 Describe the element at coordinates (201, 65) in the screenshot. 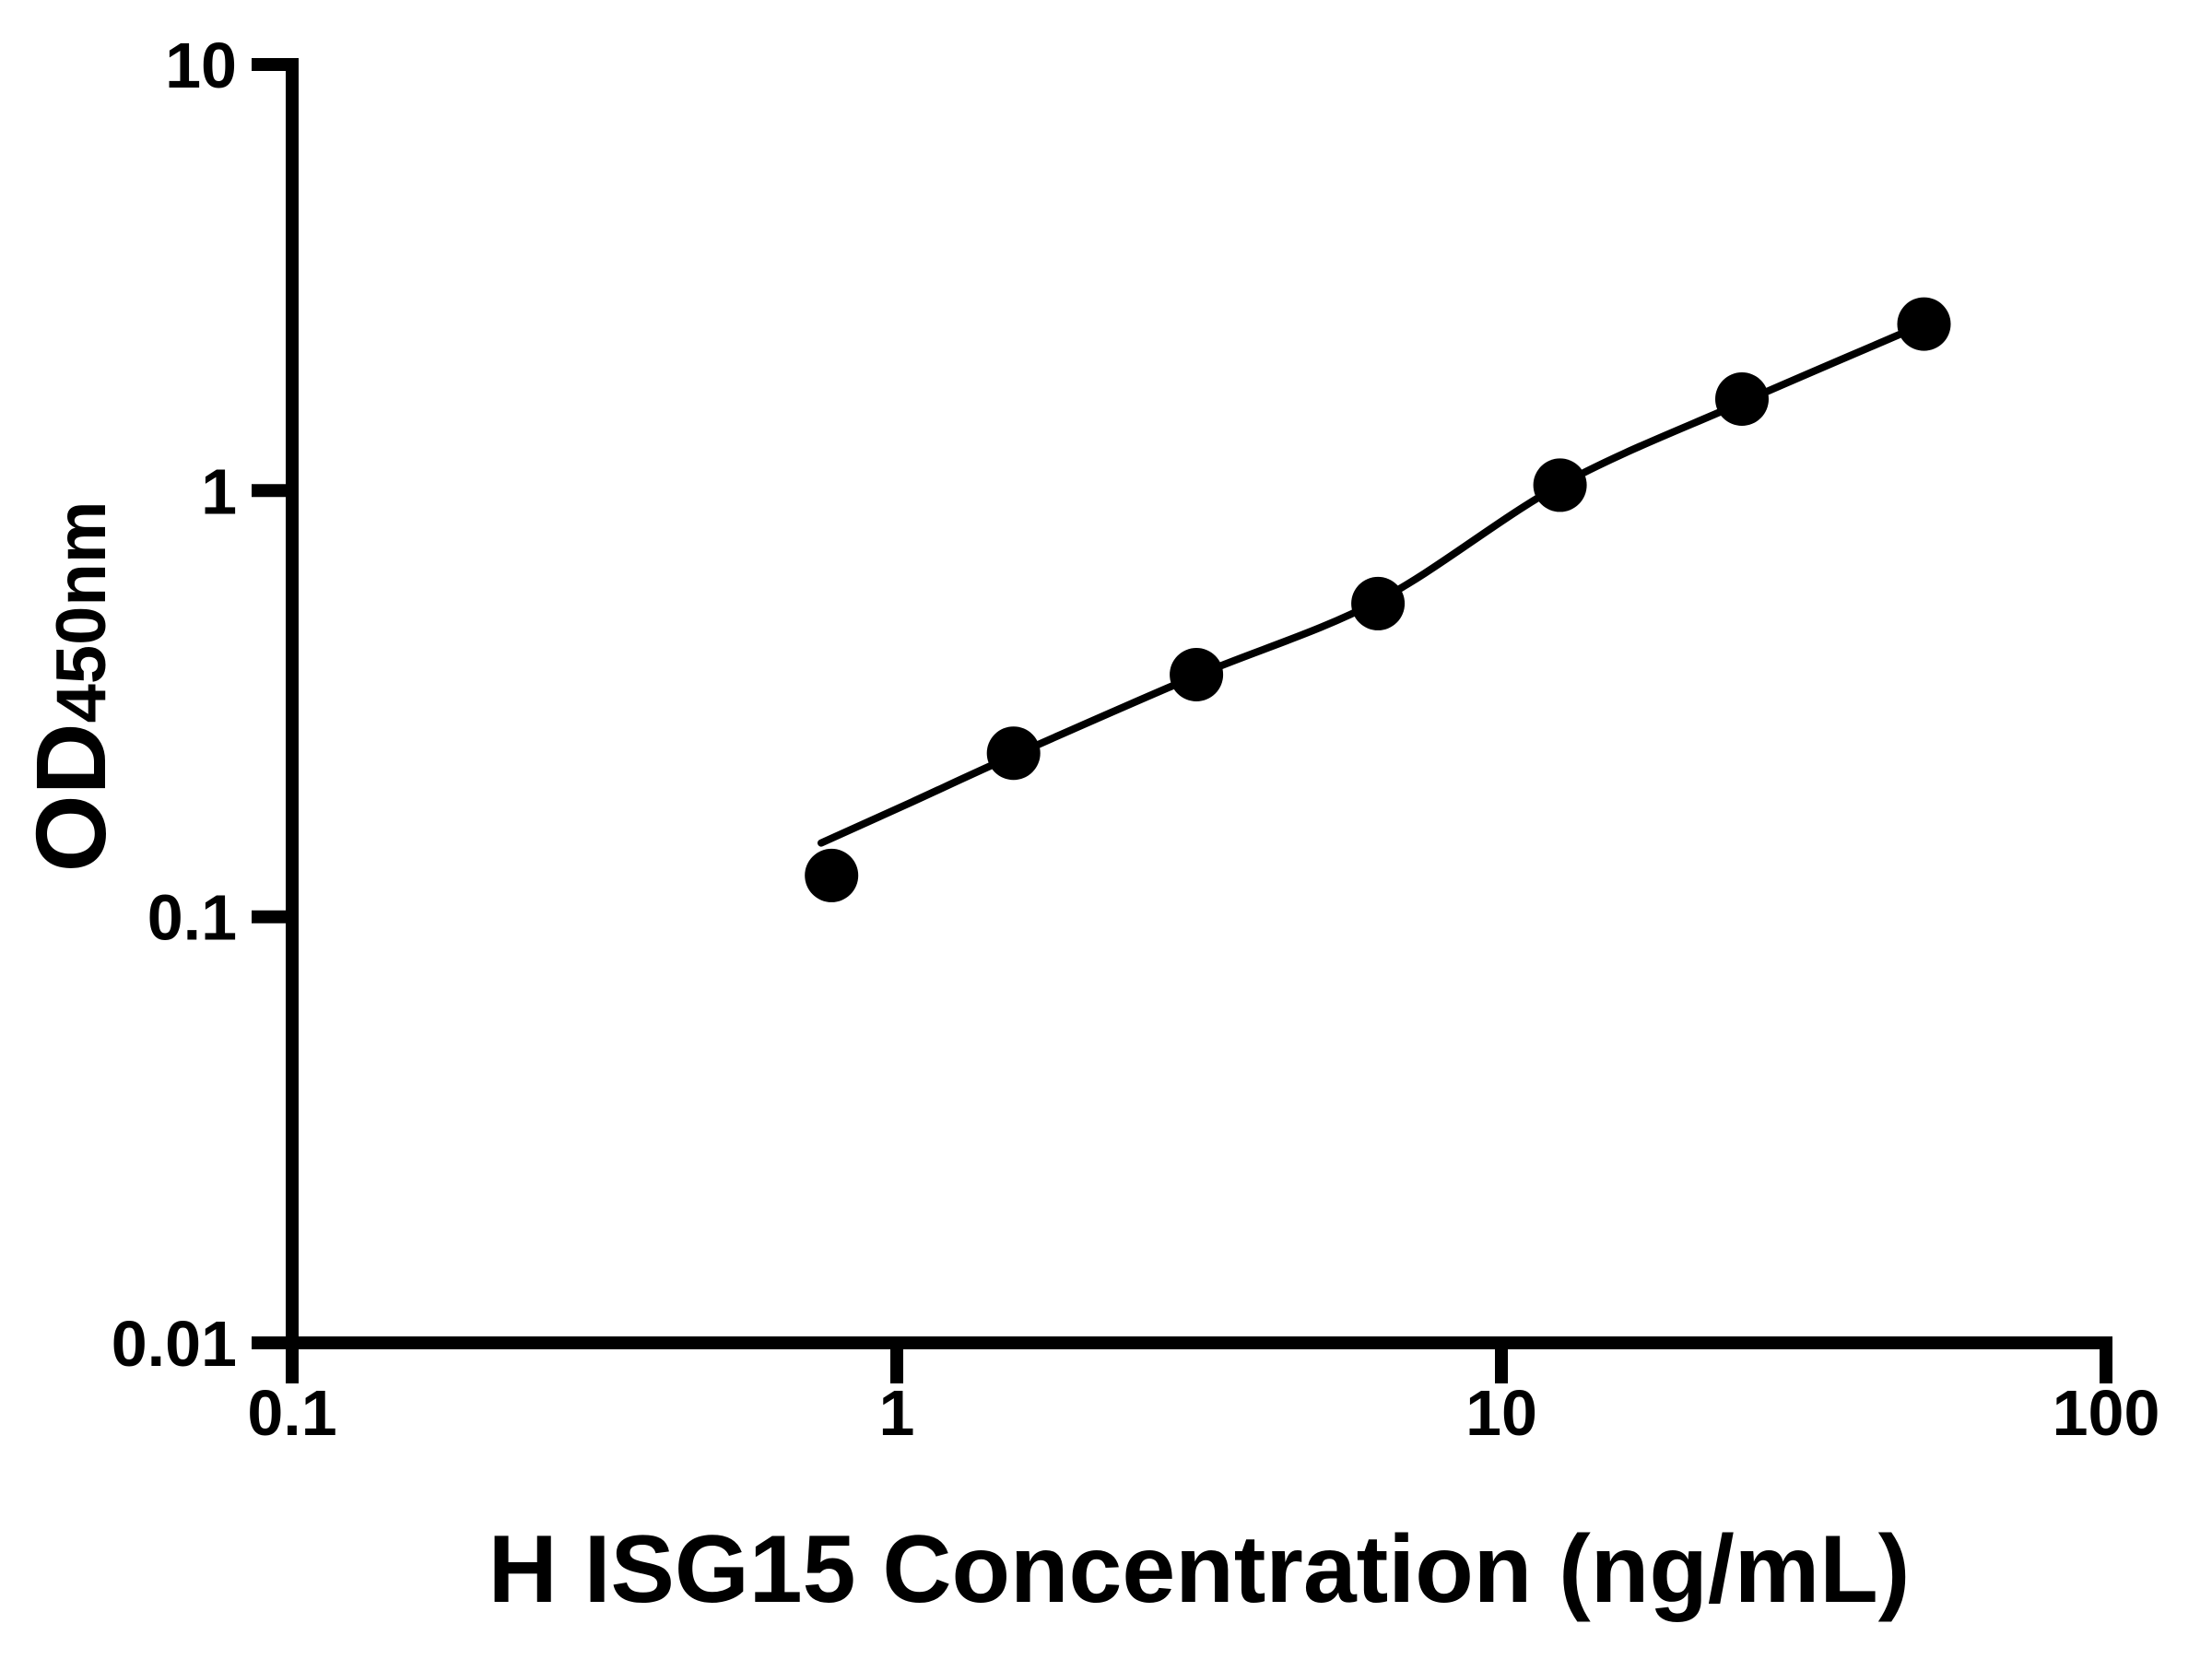

I see `y-axis-tick-label: 10` at that location.